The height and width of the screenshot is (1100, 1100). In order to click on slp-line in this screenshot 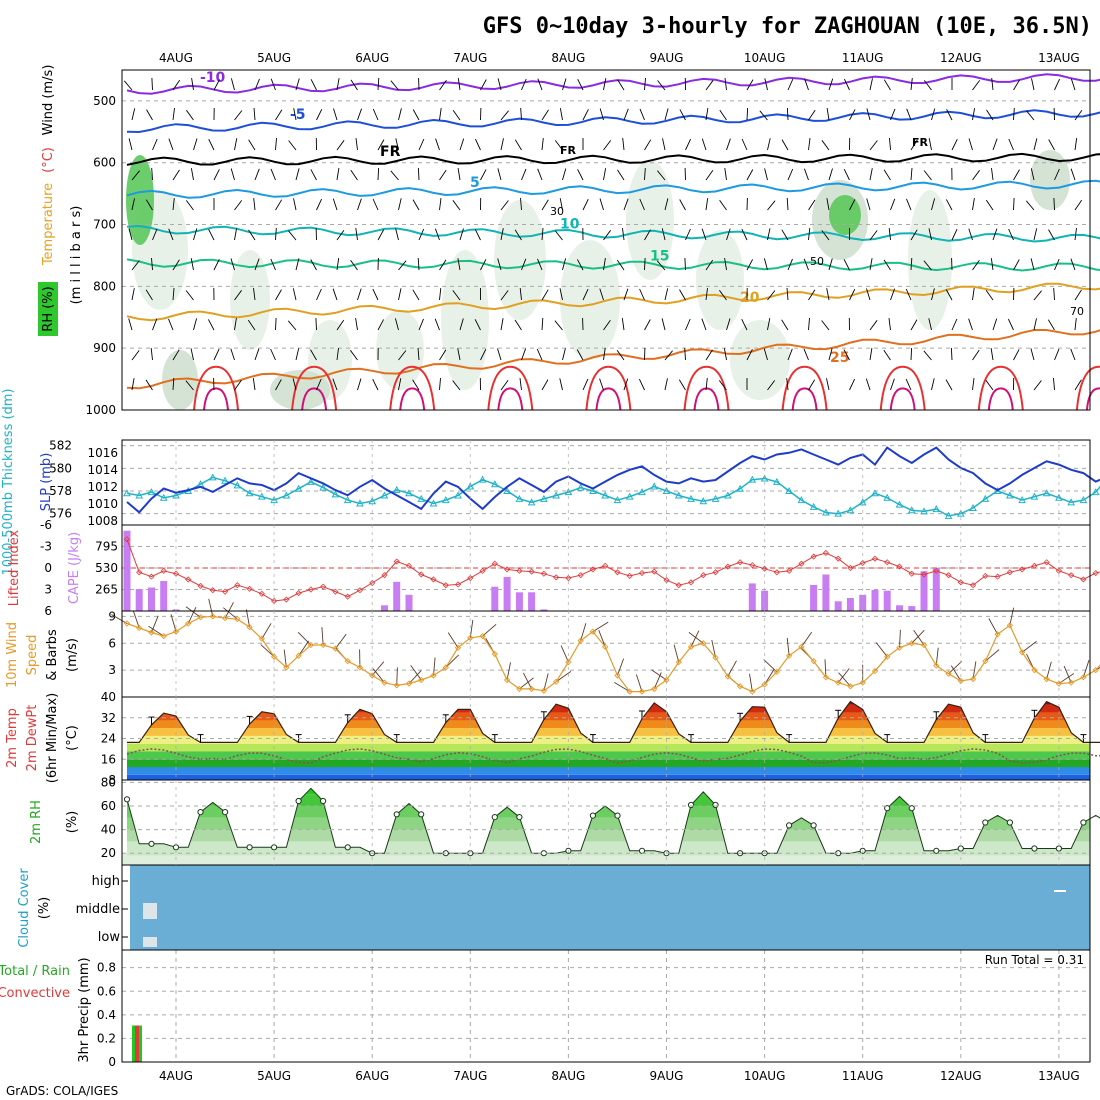, I will do `click(613, 480)`.